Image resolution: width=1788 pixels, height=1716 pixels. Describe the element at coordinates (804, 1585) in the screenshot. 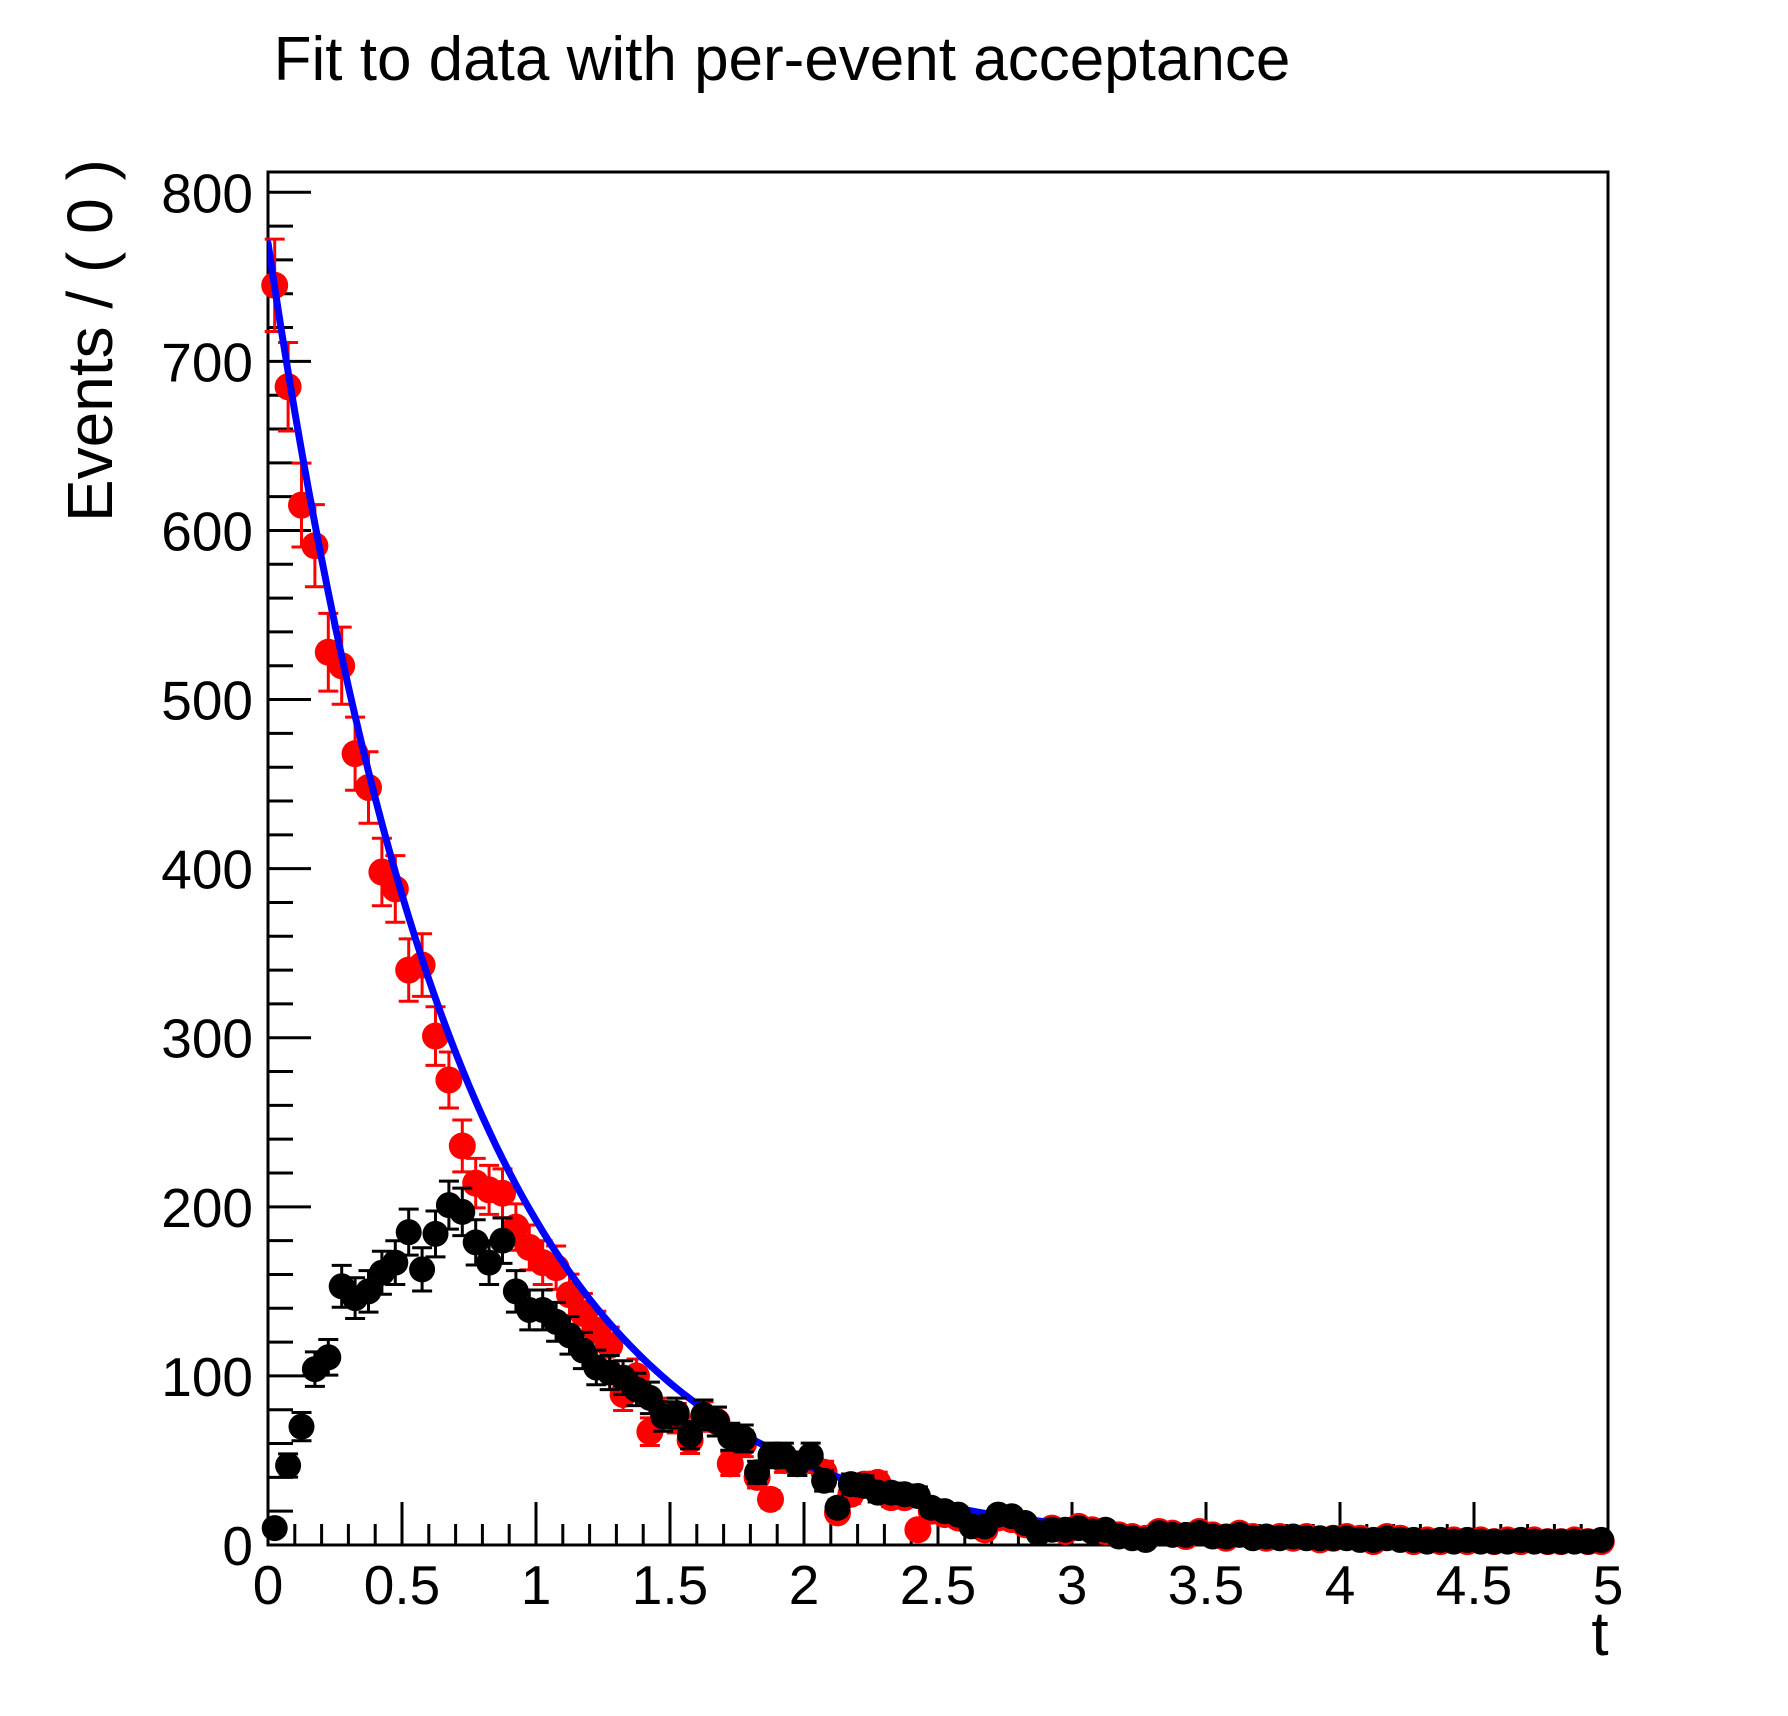

I see `x-tick-label: 2` at that location.